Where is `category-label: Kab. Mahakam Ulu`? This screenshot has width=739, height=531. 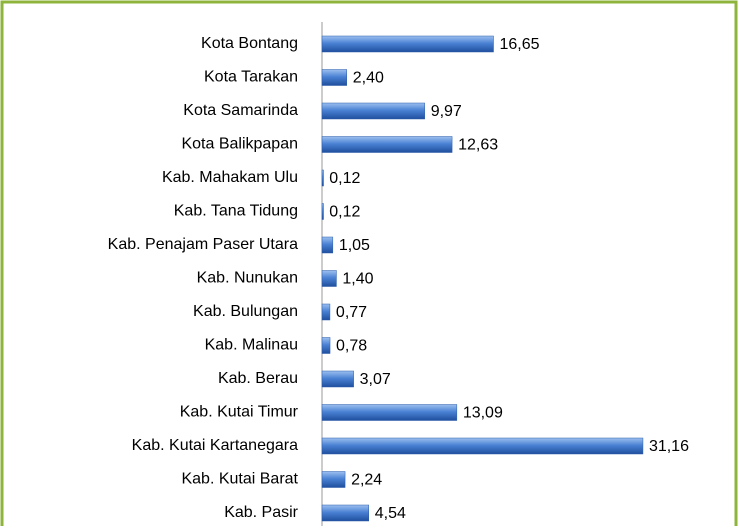
category-label: Kab. Mahakam Ulu is located at coordinates (230, 177).